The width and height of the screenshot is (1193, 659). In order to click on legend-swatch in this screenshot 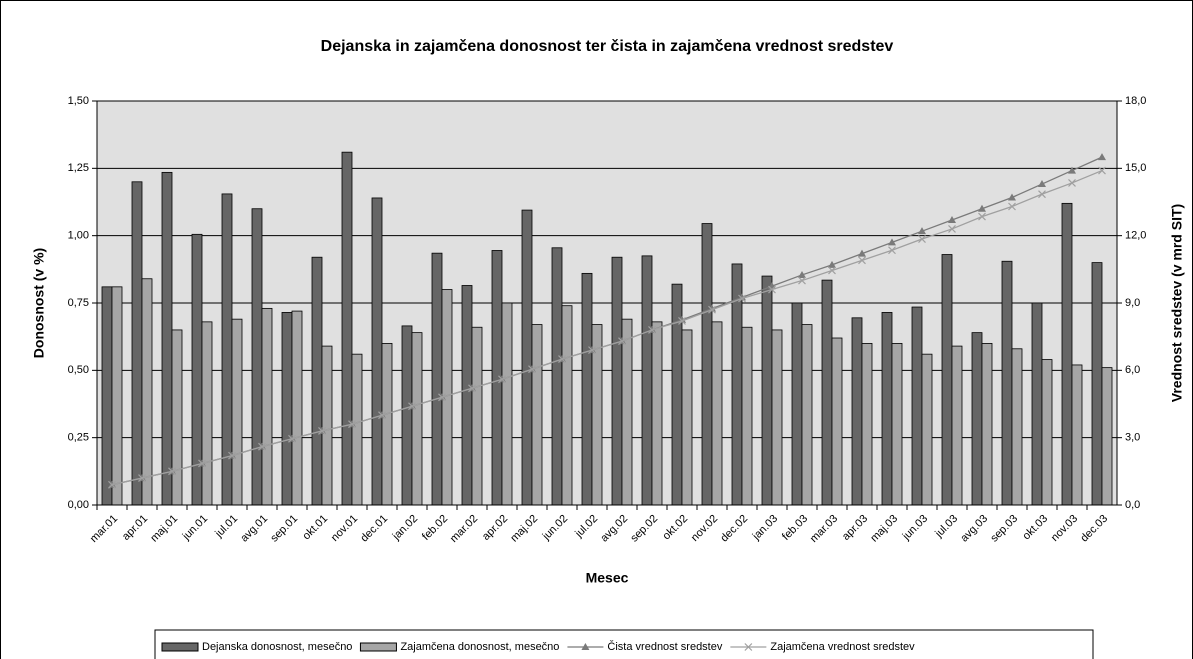, I will do `click(378, 647)`.